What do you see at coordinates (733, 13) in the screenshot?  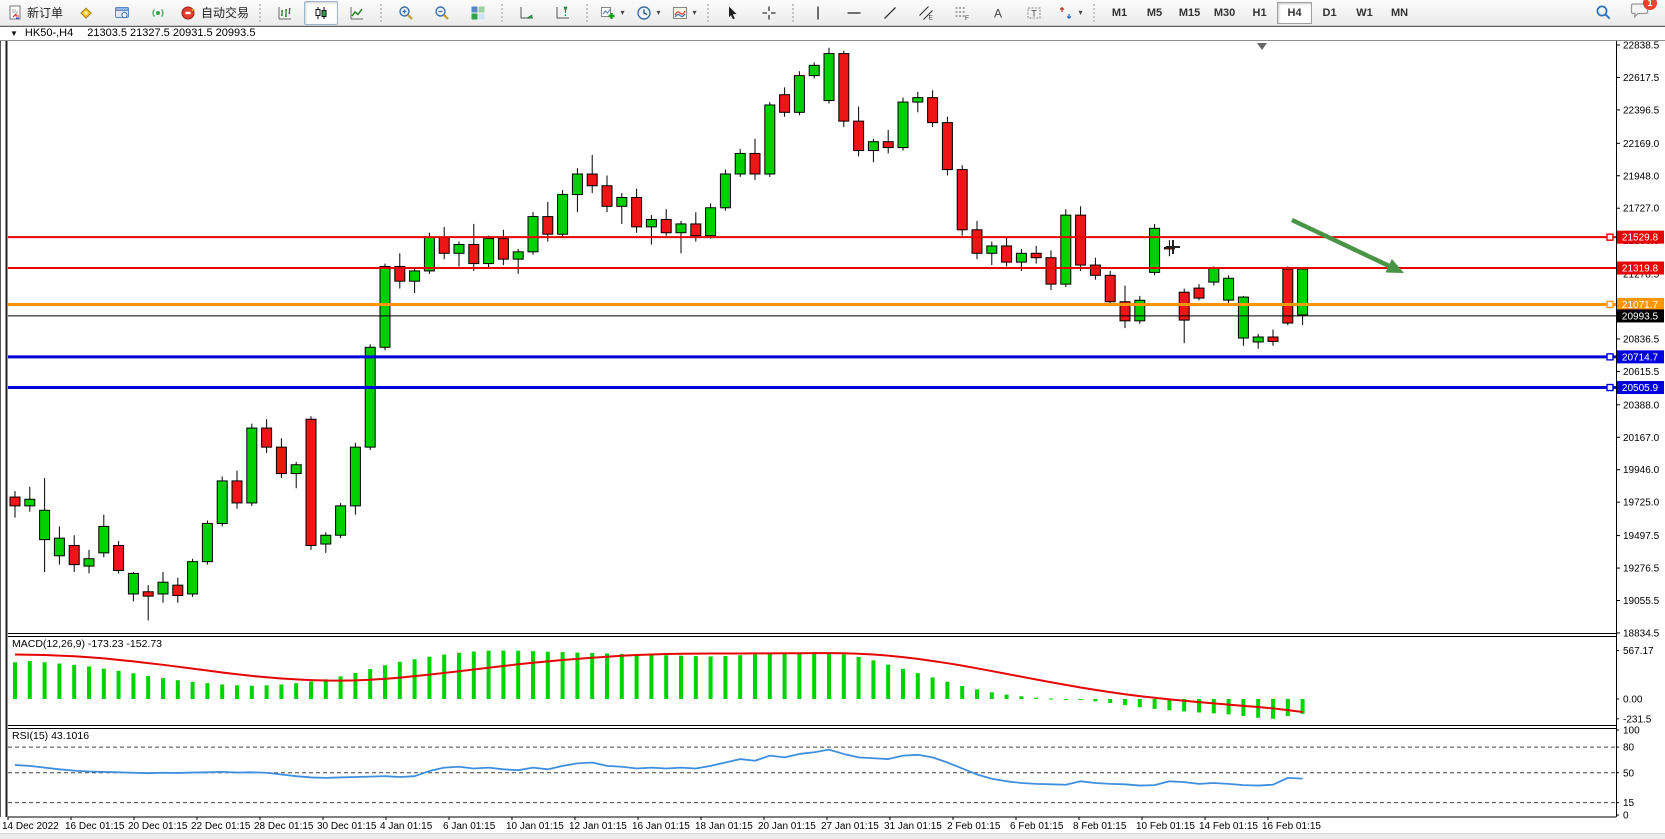 I see `cursor-tool-button` at bounding box center [733, 13].